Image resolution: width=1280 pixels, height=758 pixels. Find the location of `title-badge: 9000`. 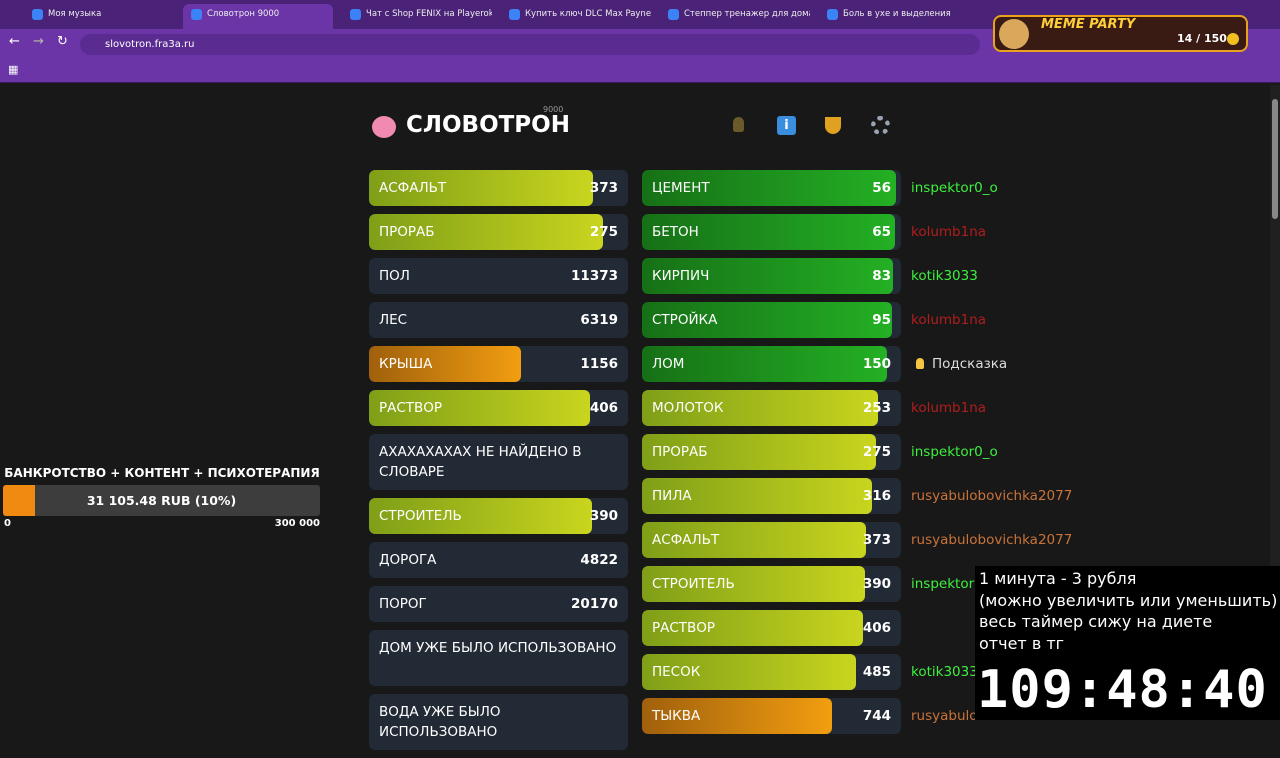

title-badge: 9000 is located at coordinates (553, 109).